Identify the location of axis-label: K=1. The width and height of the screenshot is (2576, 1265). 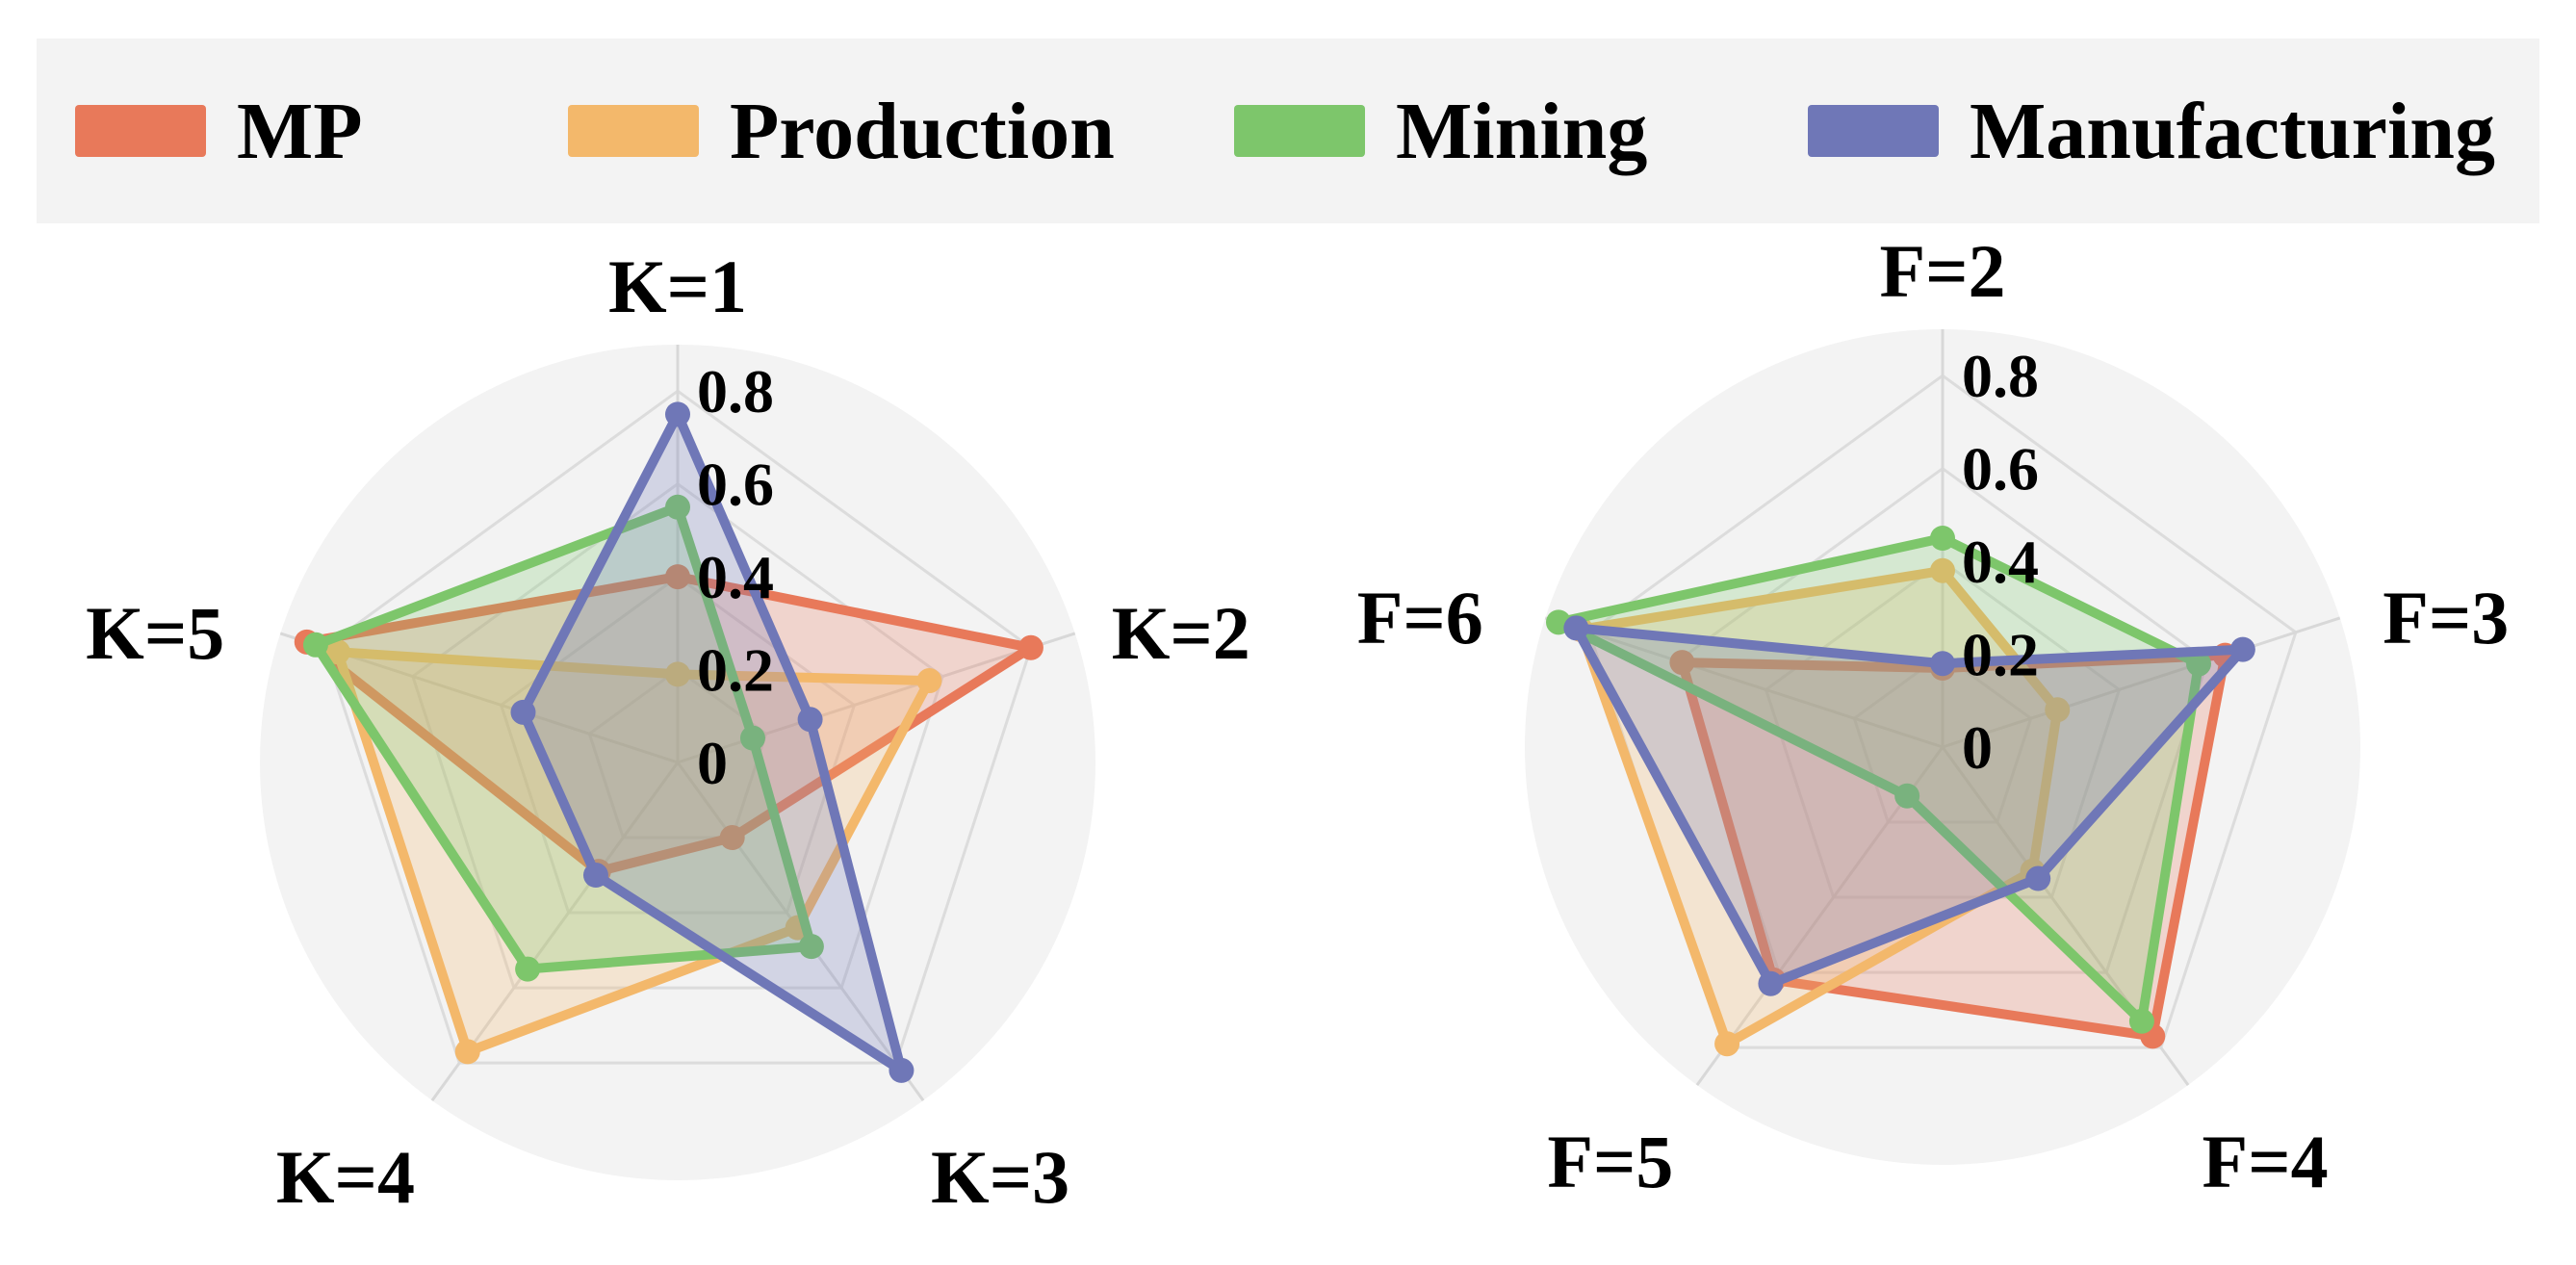
(678, 286).